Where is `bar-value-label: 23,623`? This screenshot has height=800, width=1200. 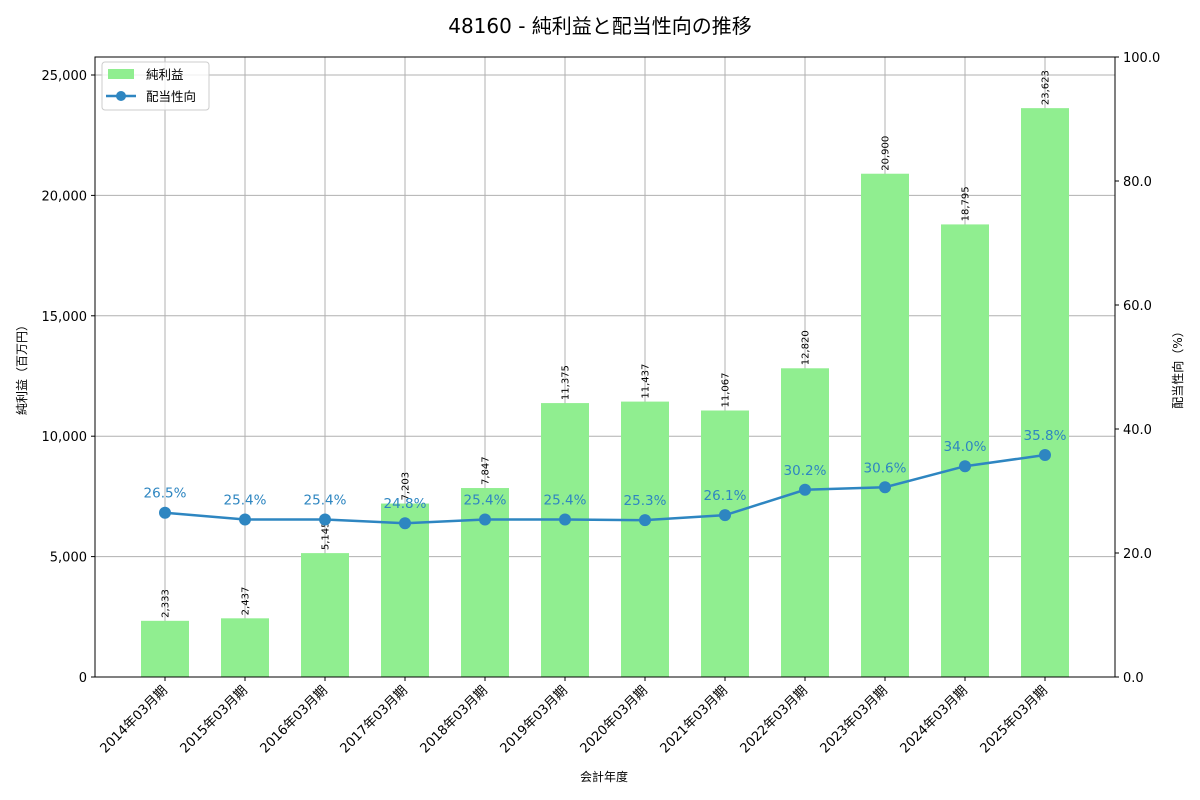 bar-value-label: 23,623 is located at coordinates (1046, 87).